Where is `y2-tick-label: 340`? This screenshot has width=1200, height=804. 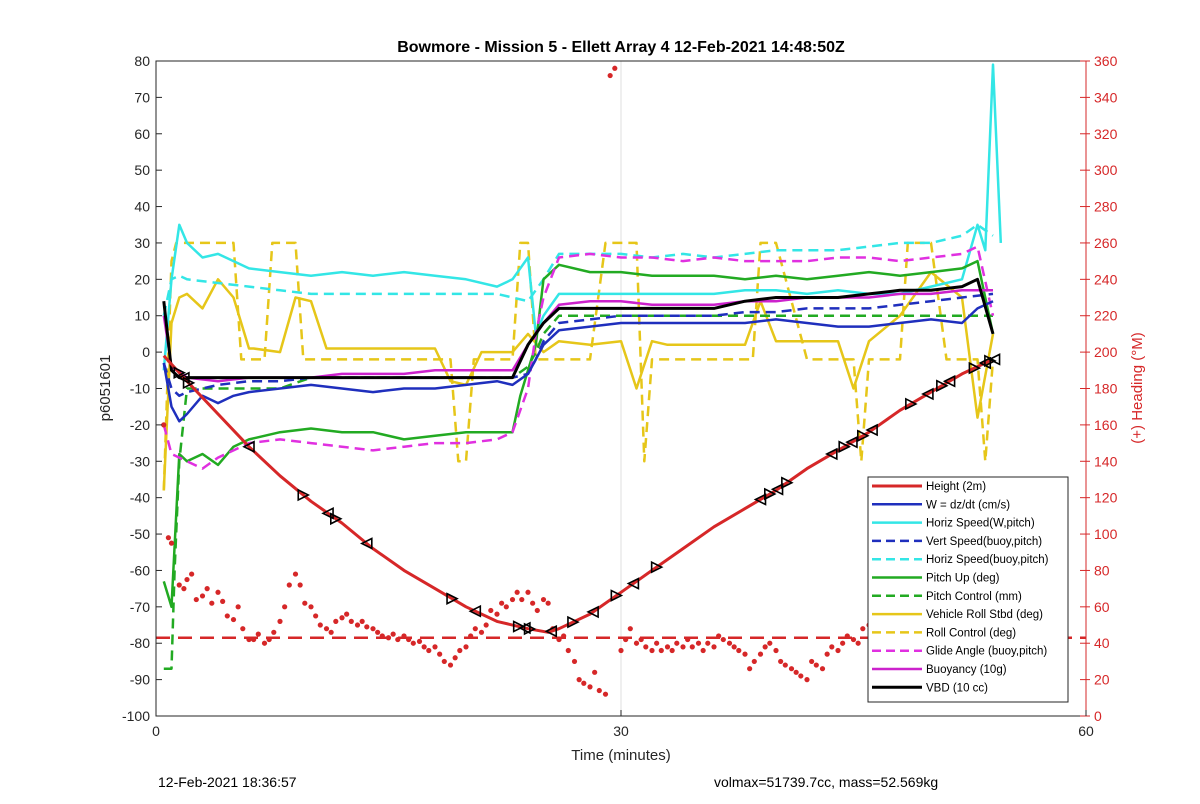 y2-tick-label: 340 is located at coordinates (1106, 97).